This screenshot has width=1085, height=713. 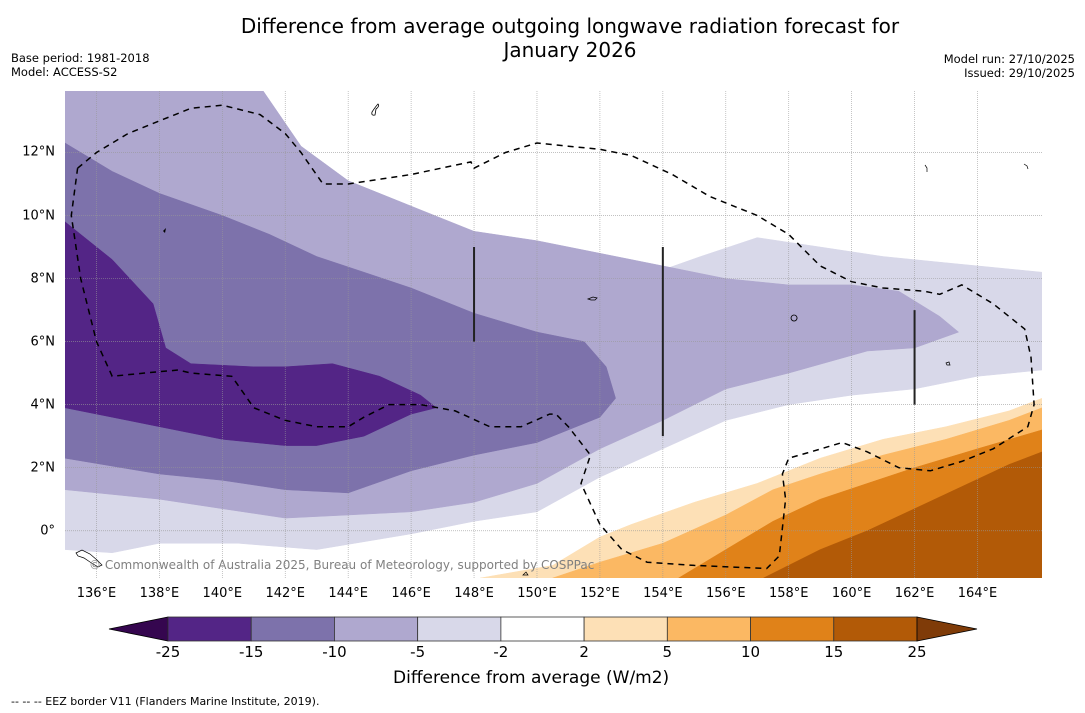 What do you see at coordinates (38, 215) in the screenshot?
I see `y-tick-label: 10°N` at bounding box center [38, 215].